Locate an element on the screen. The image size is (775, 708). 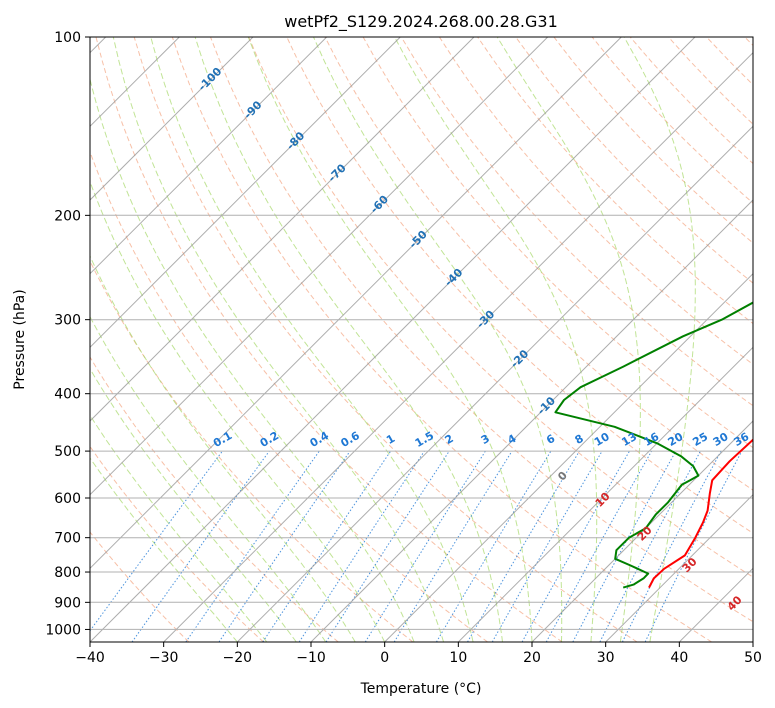
chart-title: wetPf2_S129.2024.268.00.28.G31 is located at coordinates (421, 22).